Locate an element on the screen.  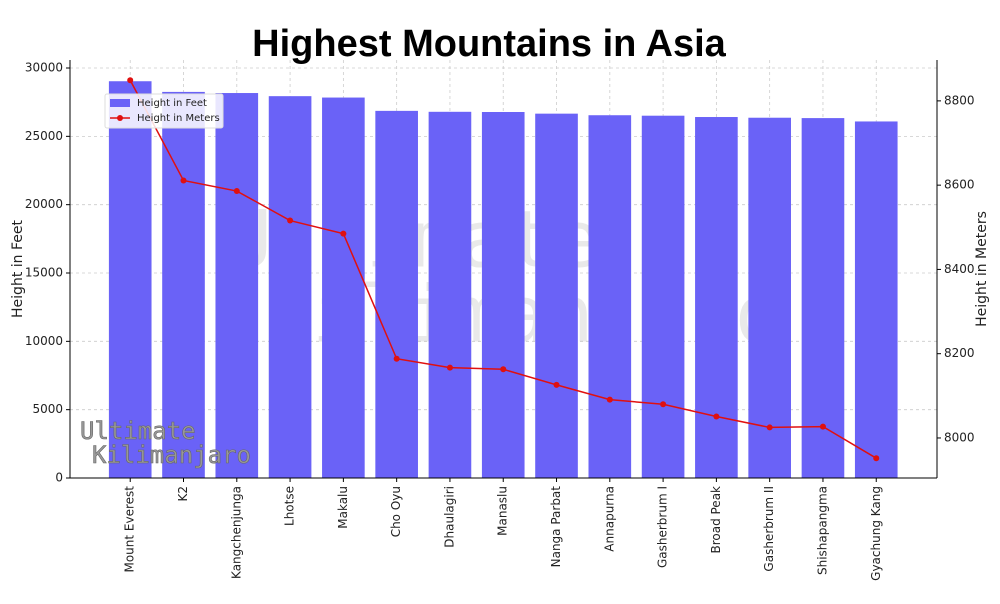
x-tick-label: Nanga Parbat is located at coordinates (556, 527).